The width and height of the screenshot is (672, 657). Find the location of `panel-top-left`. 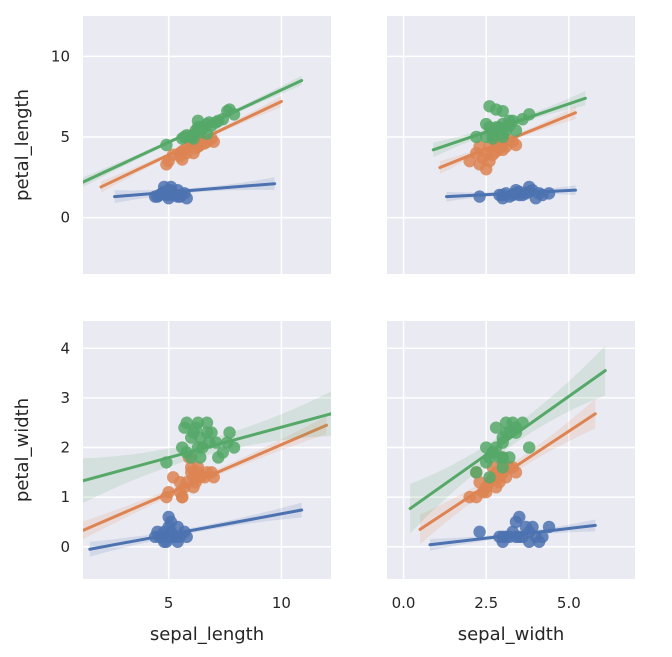

panel-top-left is located at coordinates (207, 145).